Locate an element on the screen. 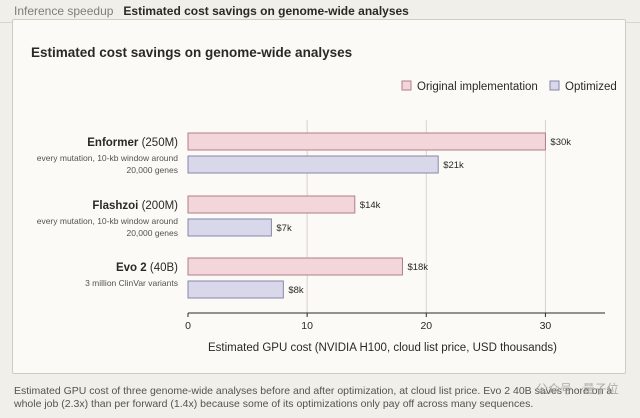  category-desc-0-0: every mutation, 10-kb window around is located at coordinates (108, 158).